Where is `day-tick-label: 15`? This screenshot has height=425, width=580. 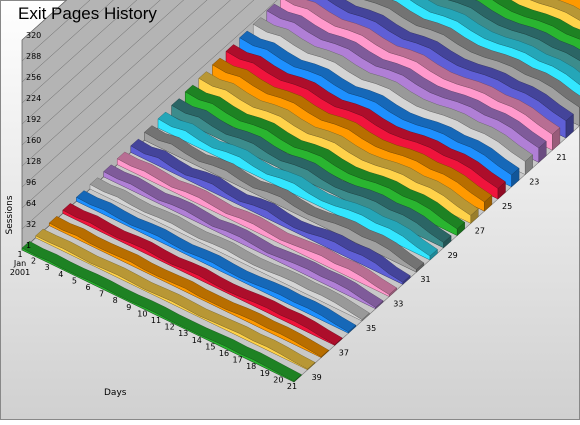
day-tick-label: 15 is located at coordinates (210, 346).